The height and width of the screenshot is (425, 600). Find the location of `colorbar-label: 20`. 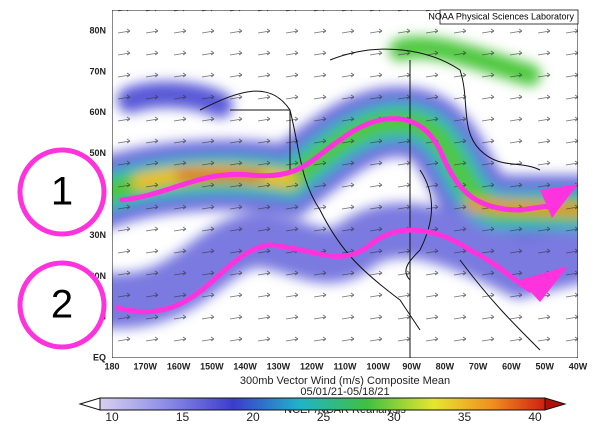

colorbar-label: 20 is located at coordinates (253, 417).